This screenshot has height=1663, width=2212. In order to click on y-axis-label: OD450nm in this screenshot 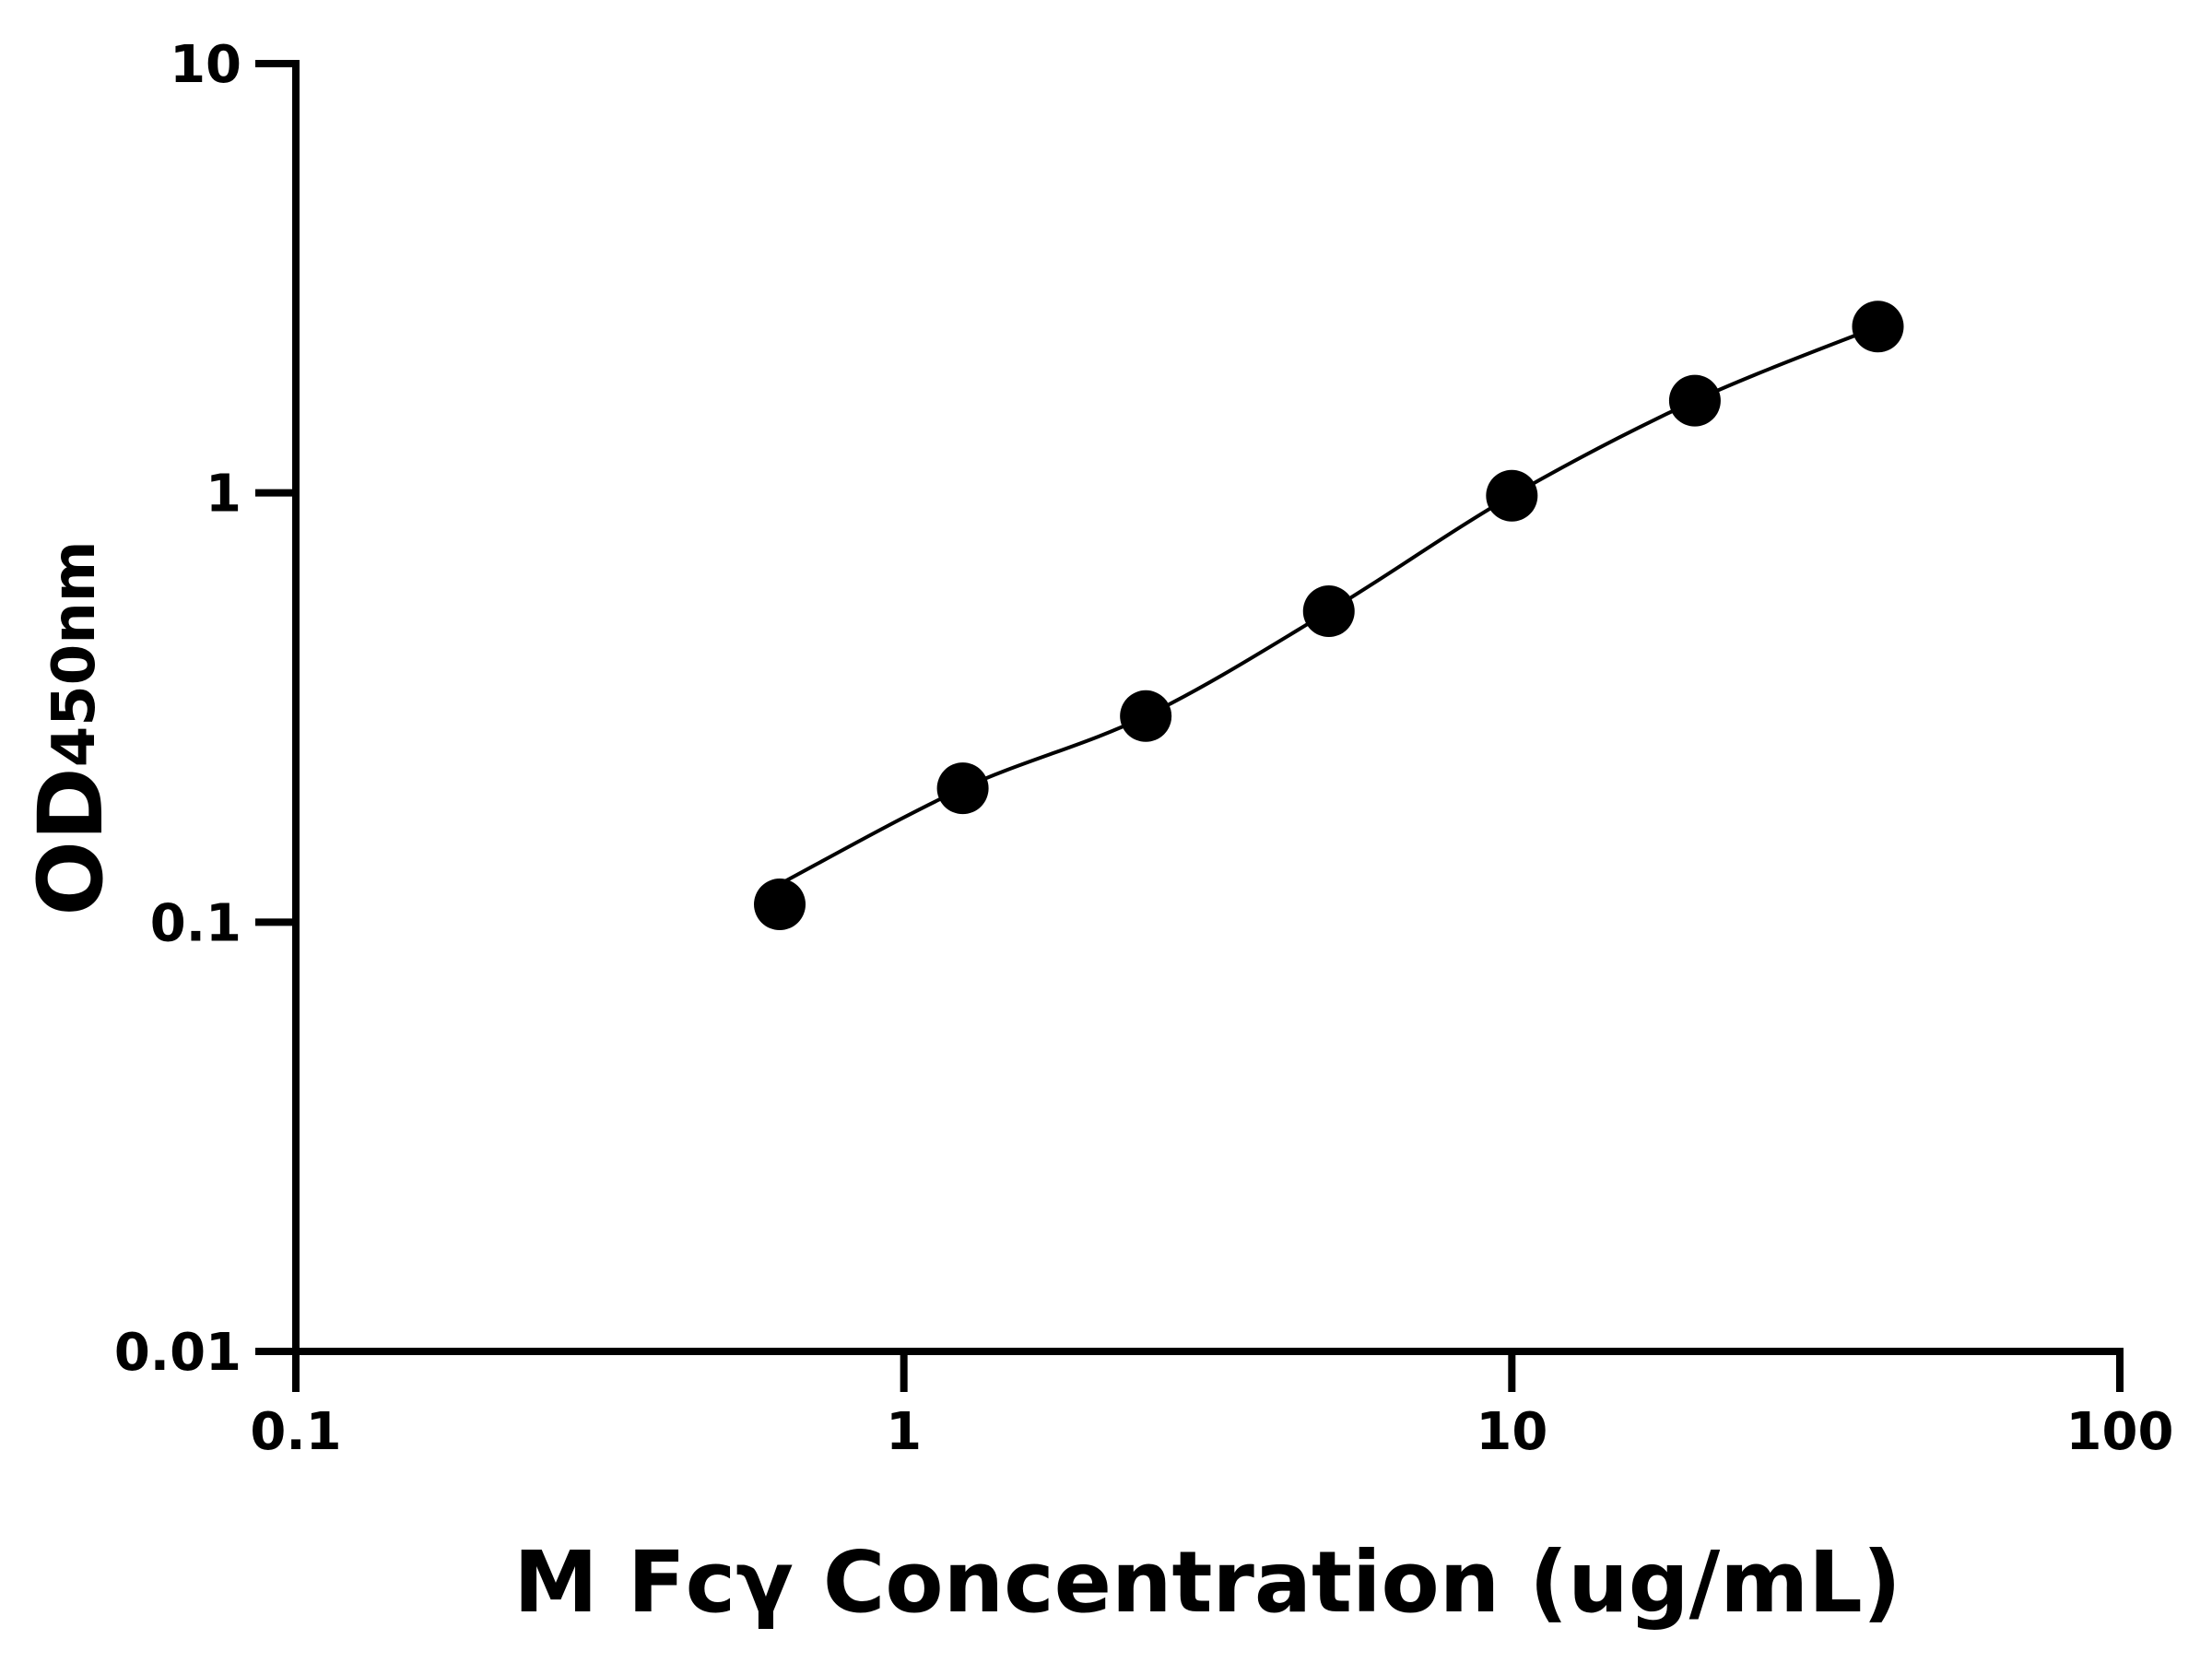, I will do `click(71, 727)`.